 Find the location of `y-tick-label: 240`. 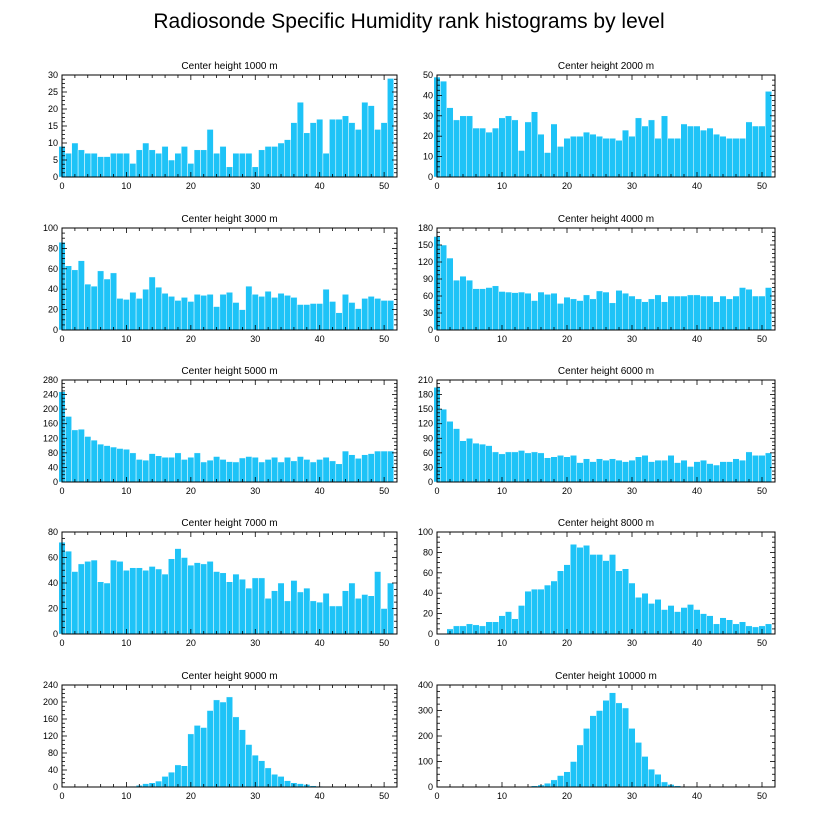

y-tick-label: 240 is located at coordinates (50, 685).